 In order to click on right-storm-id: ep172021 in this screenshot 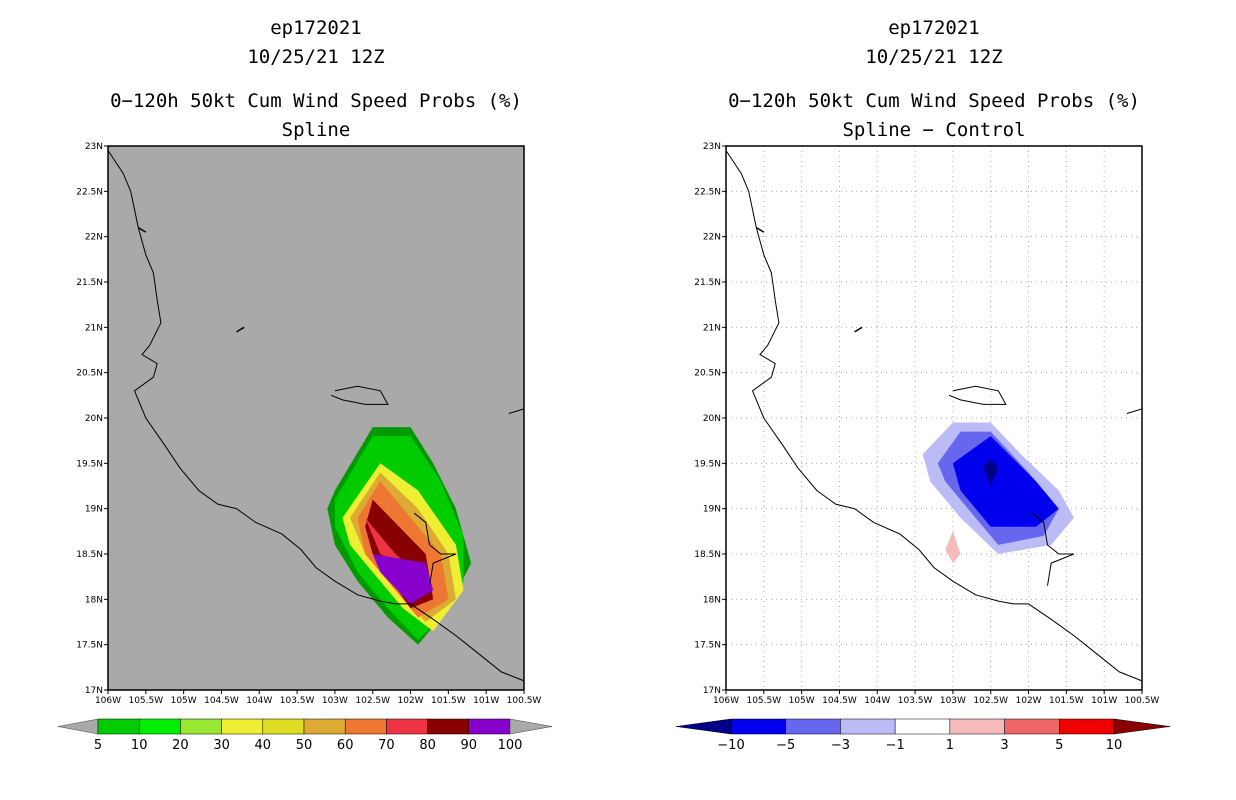, I will do `click(934, 28)`.